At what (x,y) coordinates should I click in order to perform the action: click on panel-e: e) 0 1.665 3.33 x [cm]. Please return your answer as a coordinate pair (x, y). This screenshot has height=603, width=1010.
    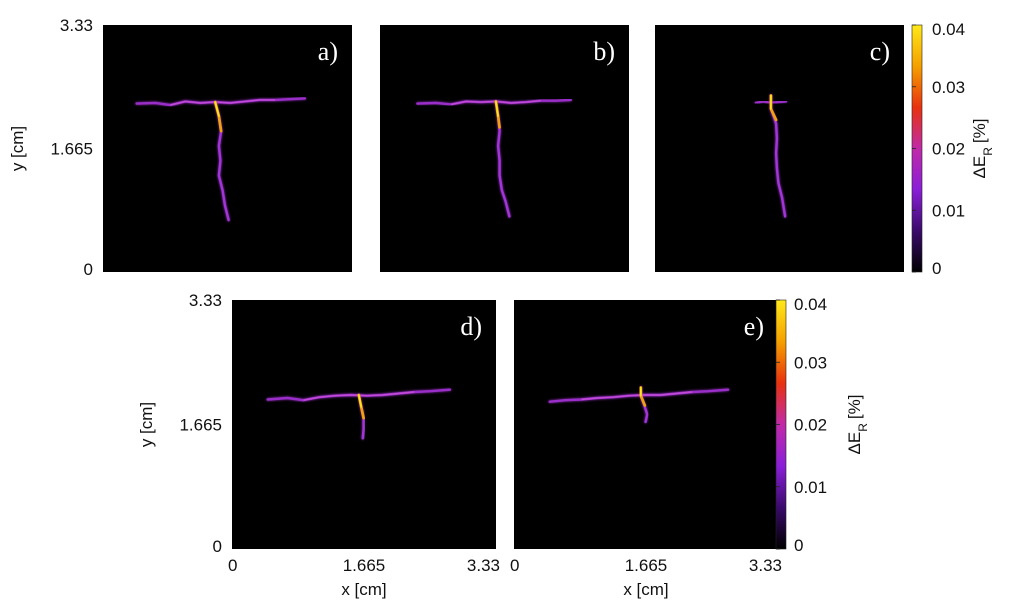
    Looking at the image, I should click on (646, 449).